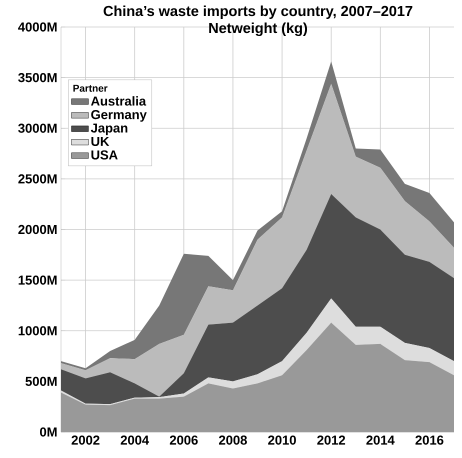 Image resolution: width=462 pixels, height=458 pixels. Describe the element at coordinates (41, 381) in the screenshot. I see `y-tick-label: 500M` at that location.